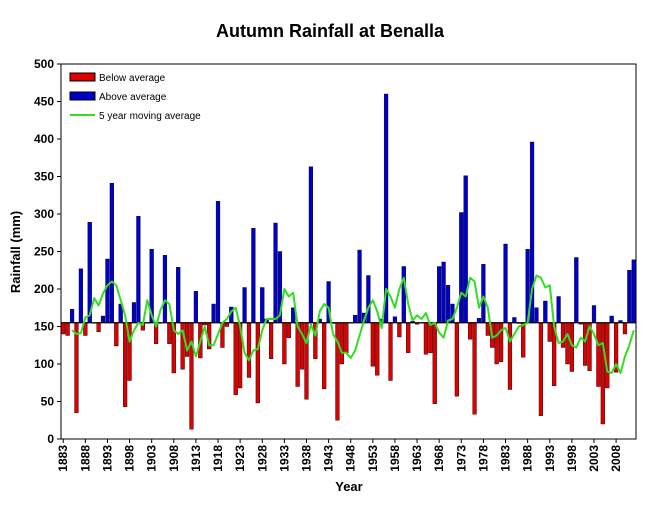 Image resolution: width=661 pixels, height=514 pixels. What do you see at coordinates (152, 458) in the screenshot?
I see `x-tick-label: 1903` at bounding box center [152, 458].